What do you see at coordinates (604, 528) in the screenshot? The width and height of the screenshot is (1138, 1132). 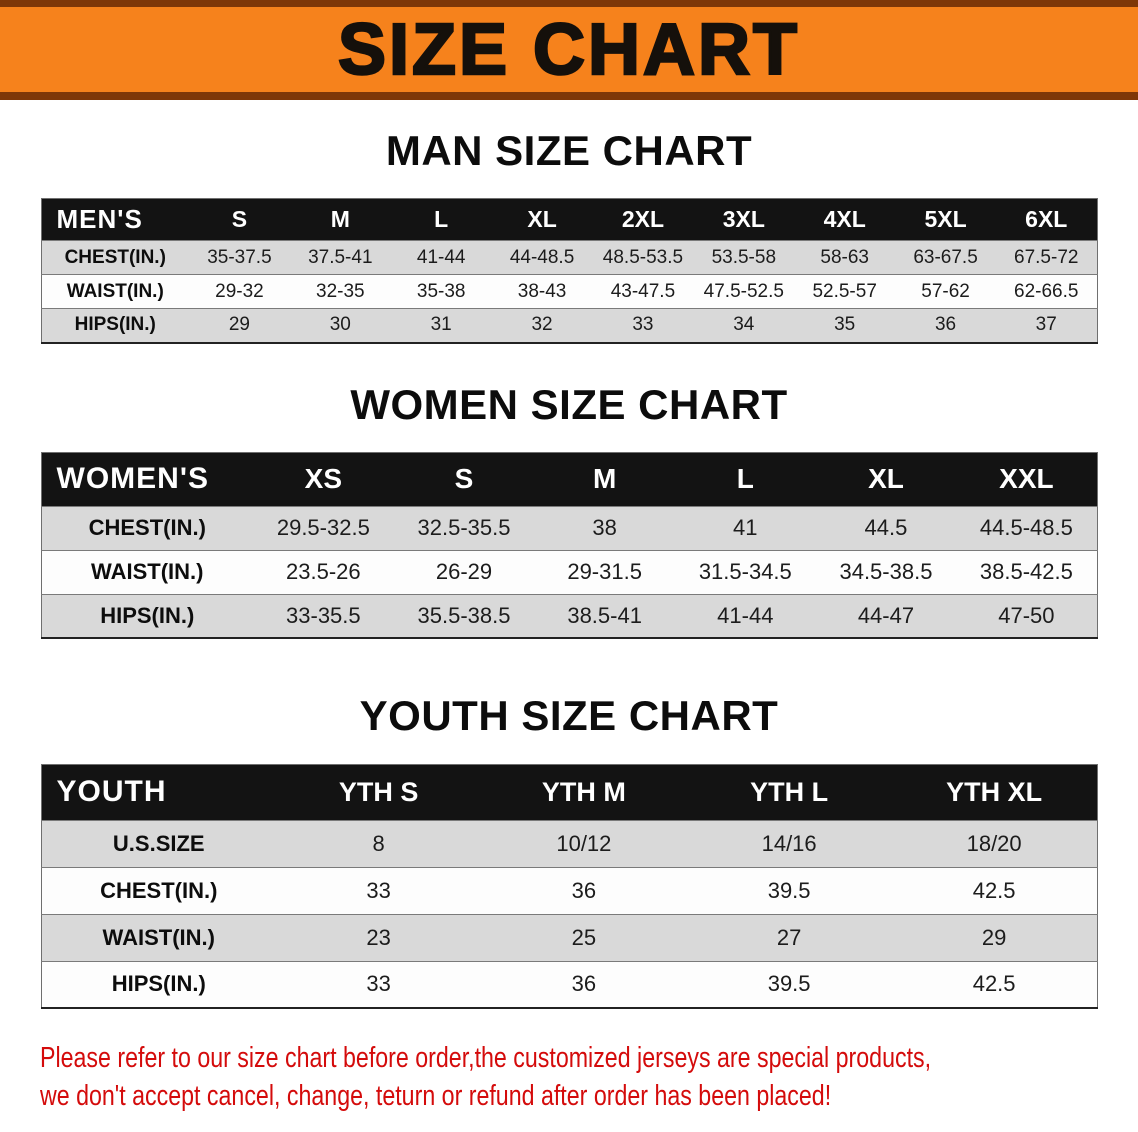 I see `value-cell: 38` at bounding box center [604, 528].